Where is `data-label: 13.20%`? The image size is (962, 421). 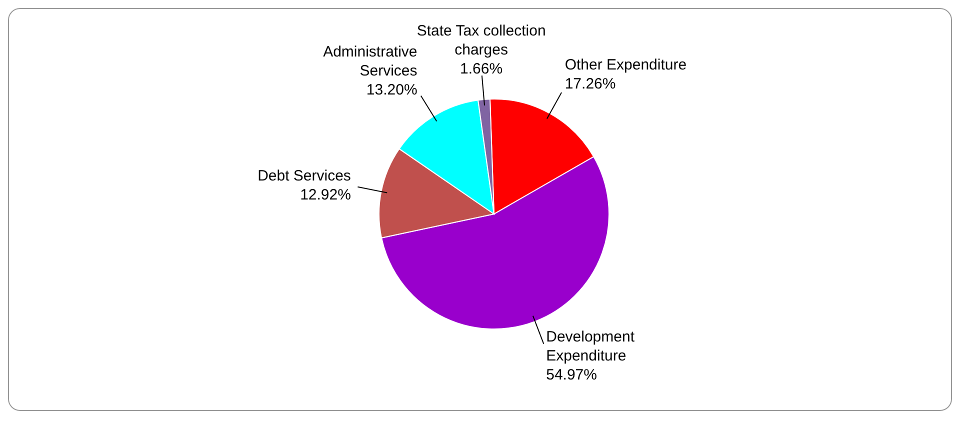 data-label: 13.20% is located at coordinates (392, 89).